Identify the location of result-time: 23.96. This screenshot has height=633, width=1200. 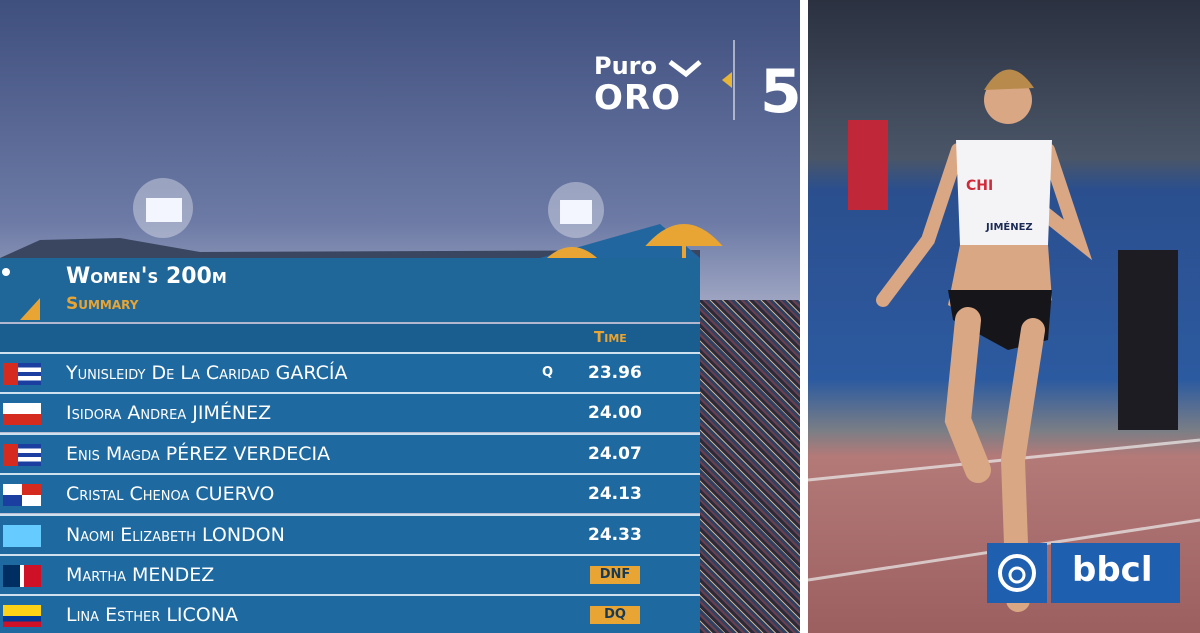
(615, 373).